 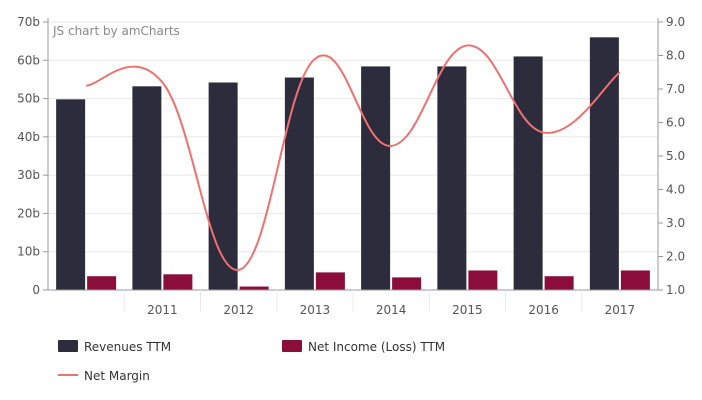 What do you see at coordinates (675, 89) in the screenshot?
I see `y-right-tick-label: 7.0` at bounding box center [675, 89].